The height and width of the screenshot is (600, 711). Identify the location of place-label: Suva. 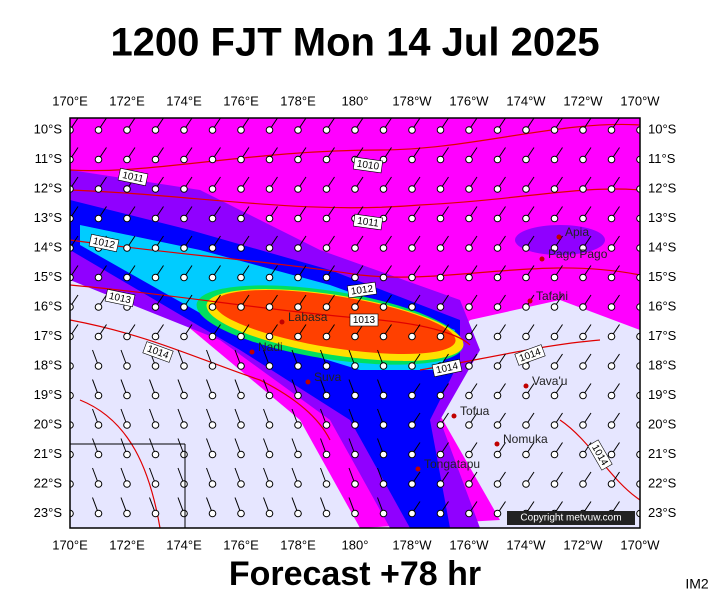
(328, 377).